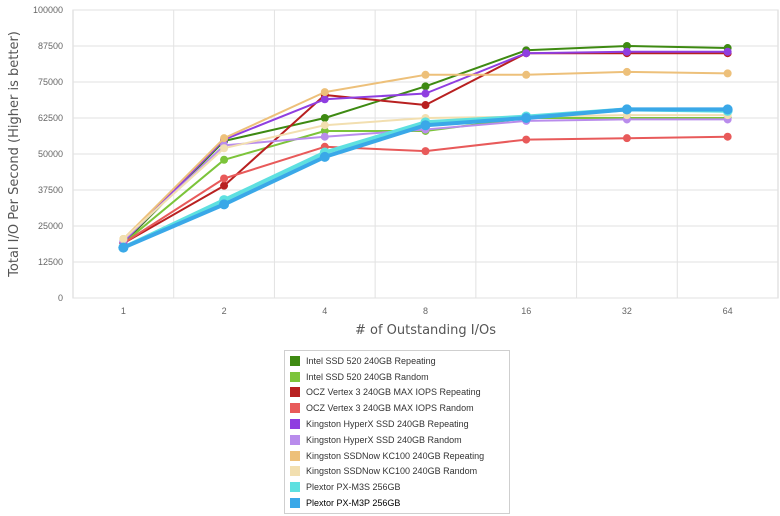  Describe the element at coordinates (392, 471) in the screenshot. I see `legend-label: Kingston SSDNow KC100 240GB Random` at that location.